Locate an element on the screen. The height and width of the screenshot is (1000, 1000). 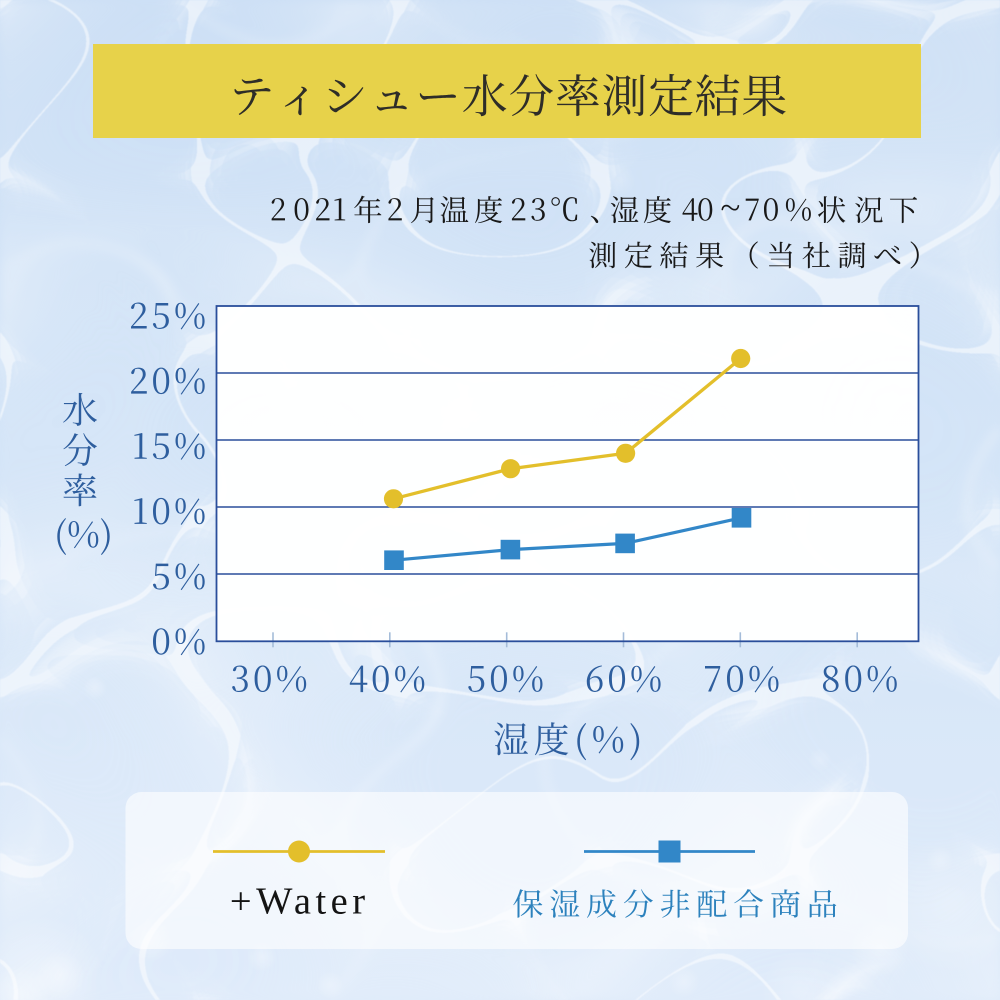
svg-text: +Water is located at coordinates (300, 901).